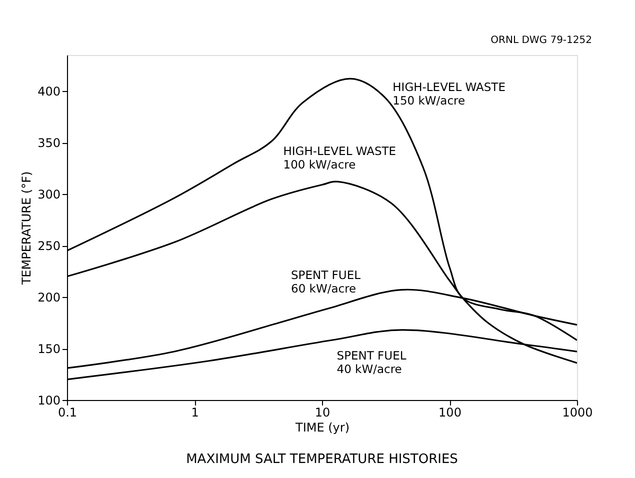 The image size is (635, 478). Describe the element at coordinates (322, 413) in the screenshot. I see `x-tick-label: 10` at that location.